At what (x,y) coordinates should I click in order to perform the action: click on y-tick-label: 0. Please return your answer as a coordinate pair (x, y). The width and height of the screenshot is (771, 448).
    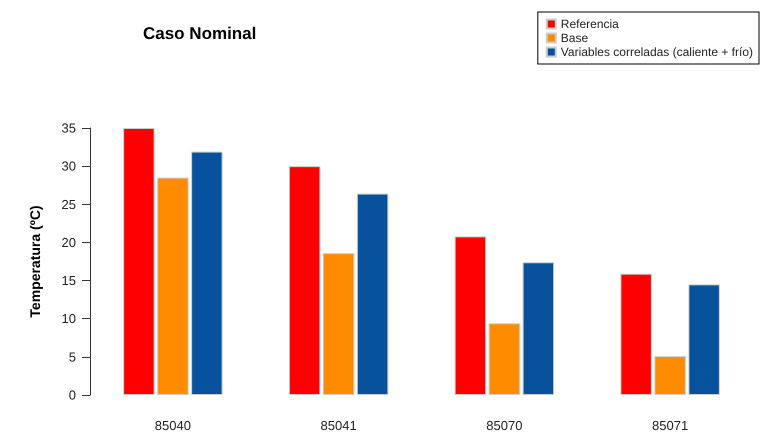
    Looking at the image, I should click on (72, 395).